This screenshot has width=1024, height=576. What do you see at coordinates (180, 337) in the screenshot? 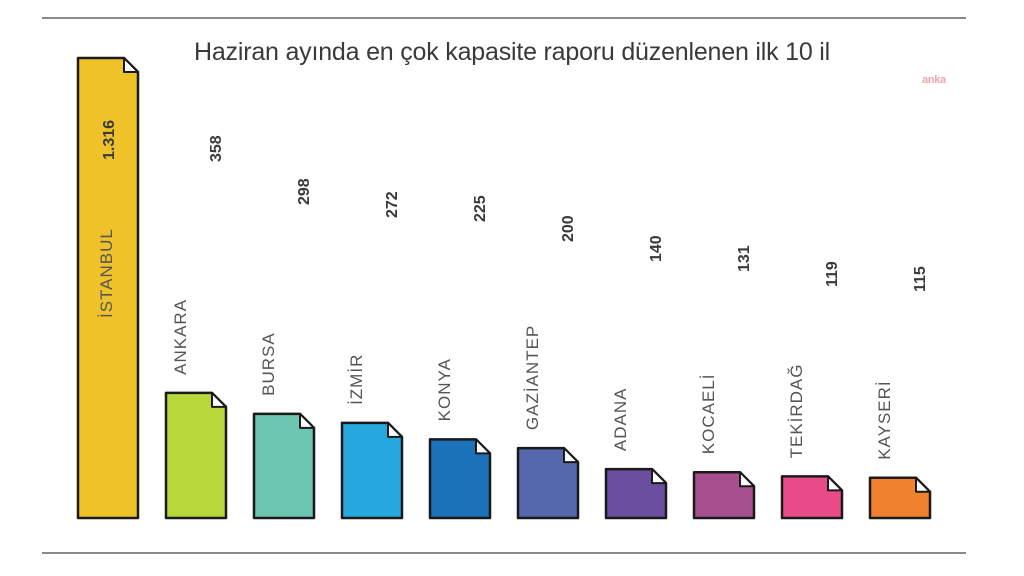
I see `city-label: ANKARA` at bounding box center [180, 337].